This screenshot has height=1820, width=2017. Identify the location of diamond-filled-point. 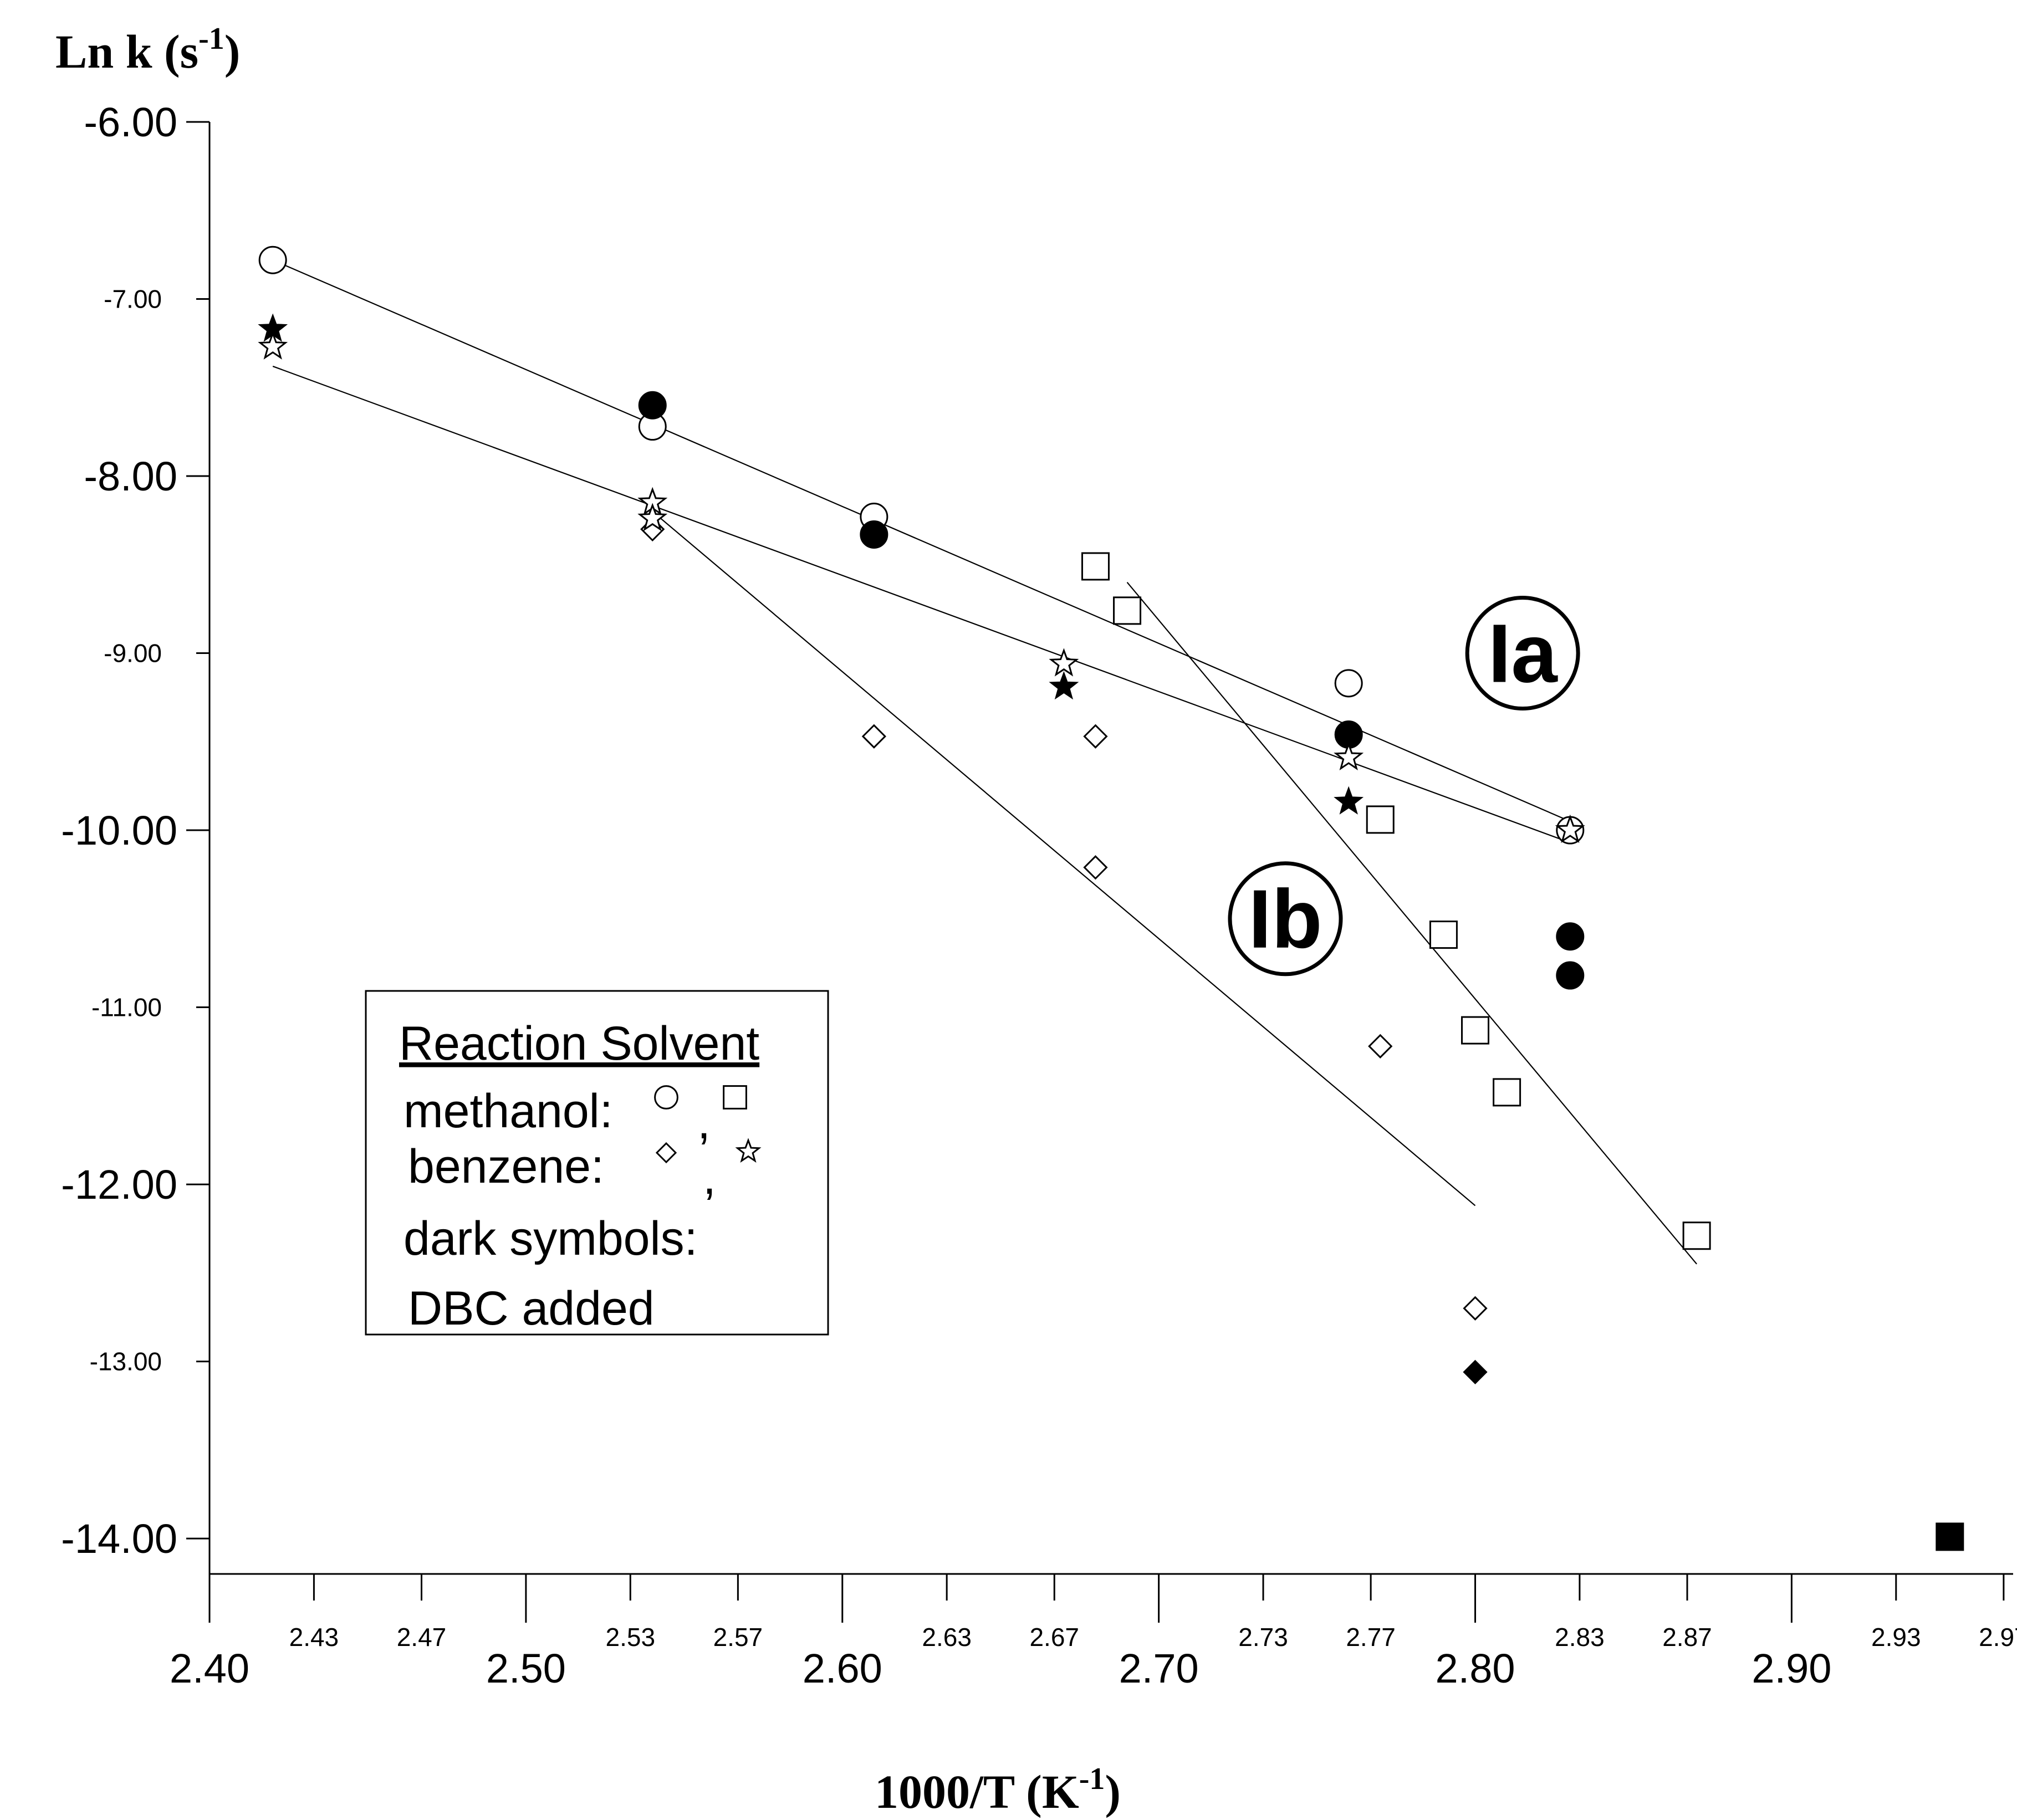
(1475, 1371).